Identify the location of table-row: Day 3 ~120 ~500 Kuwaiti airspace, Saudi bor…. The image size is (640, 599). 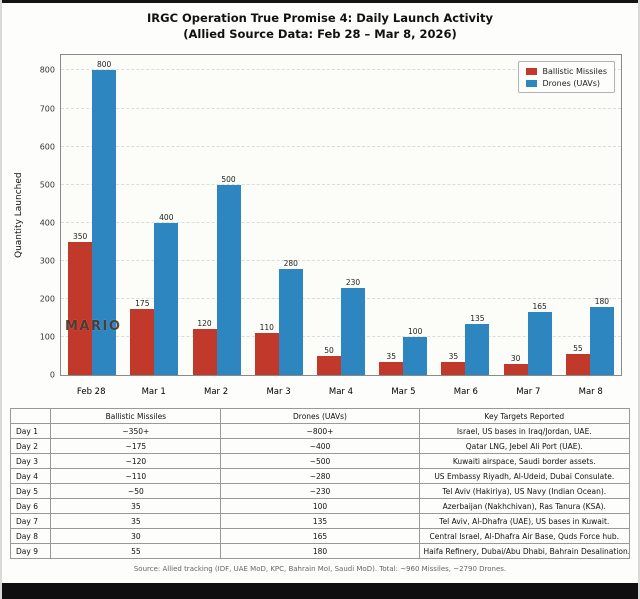
(320, 461).